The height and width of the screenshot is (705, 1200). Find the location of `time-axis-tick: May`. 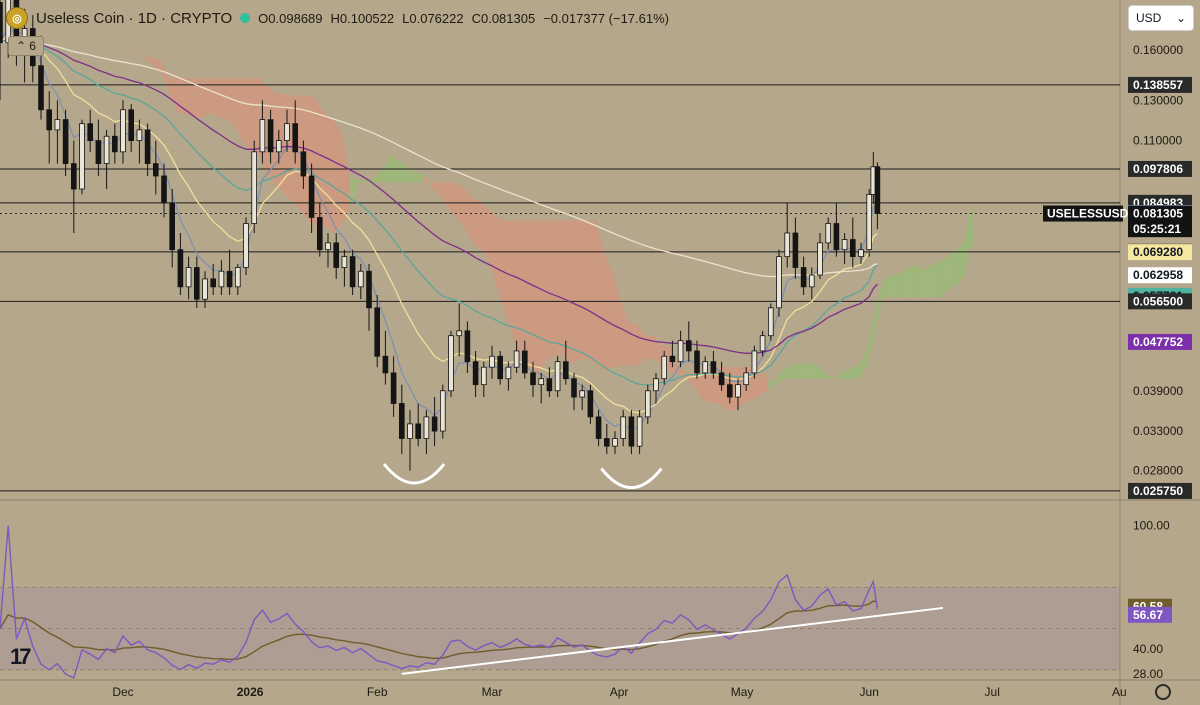

time-axis-tick: May is located at coordinates (742, 692).